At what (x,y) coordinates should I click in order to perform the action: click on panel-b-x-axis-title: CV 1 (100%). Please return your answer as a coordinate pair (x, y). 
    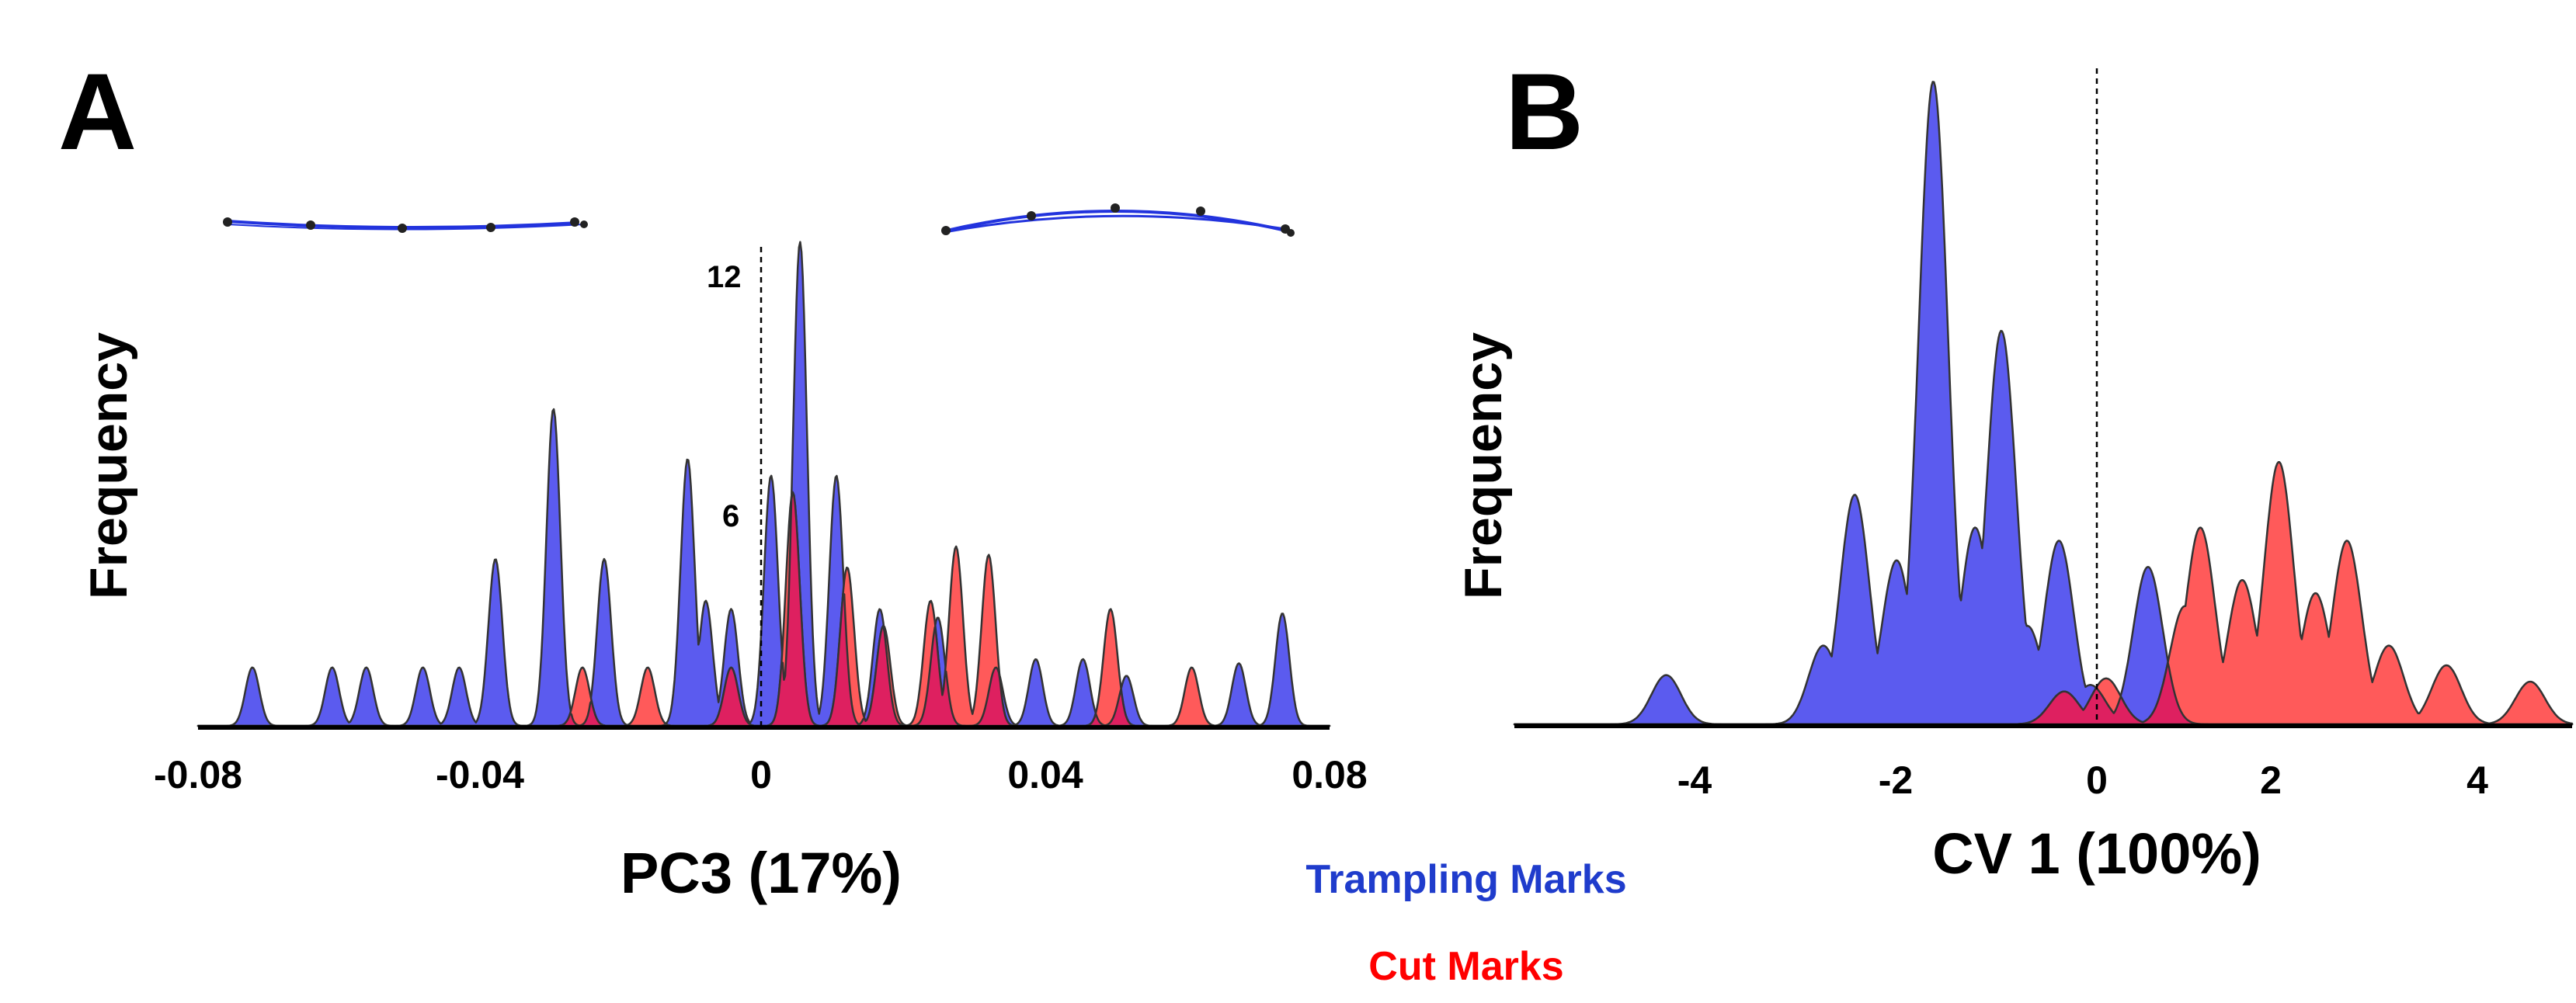
    Looking at the image, I should click on (2096, 853).